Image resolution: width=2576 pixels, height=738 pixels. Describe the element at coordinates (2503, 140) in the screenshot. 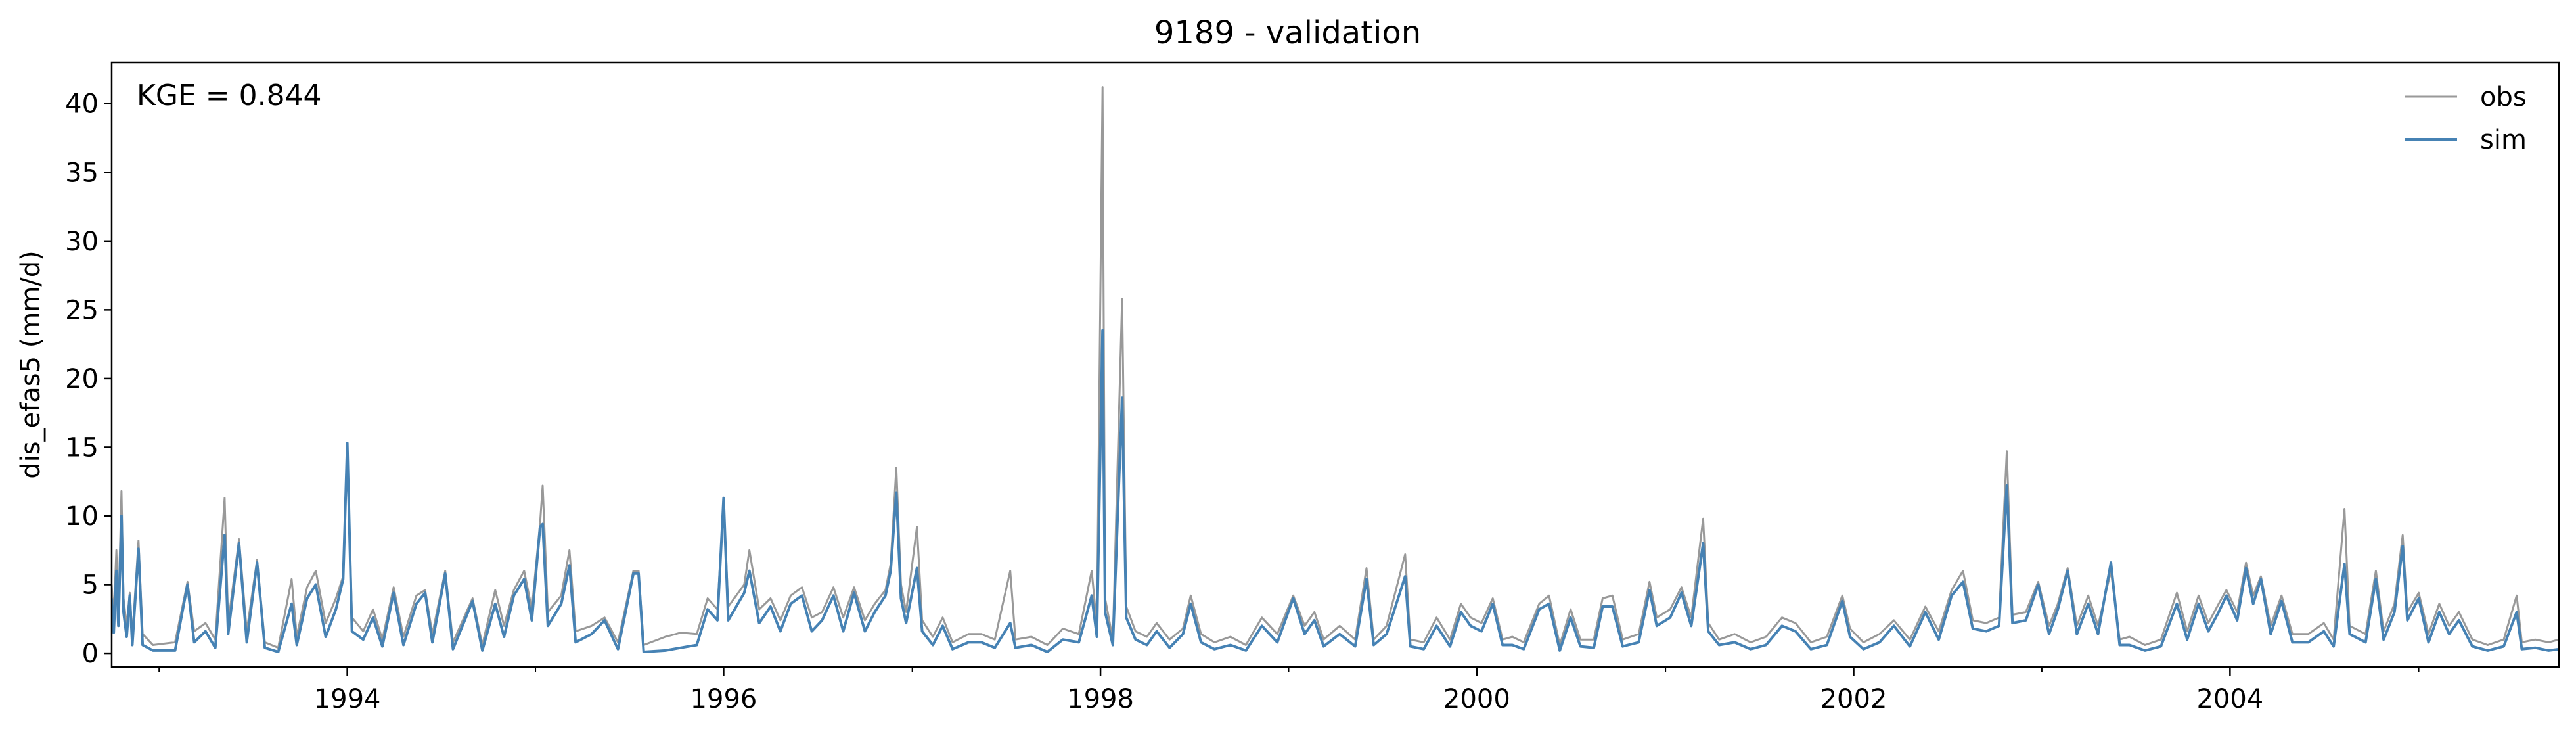

I see `legend-label-sim: sim` at that location.